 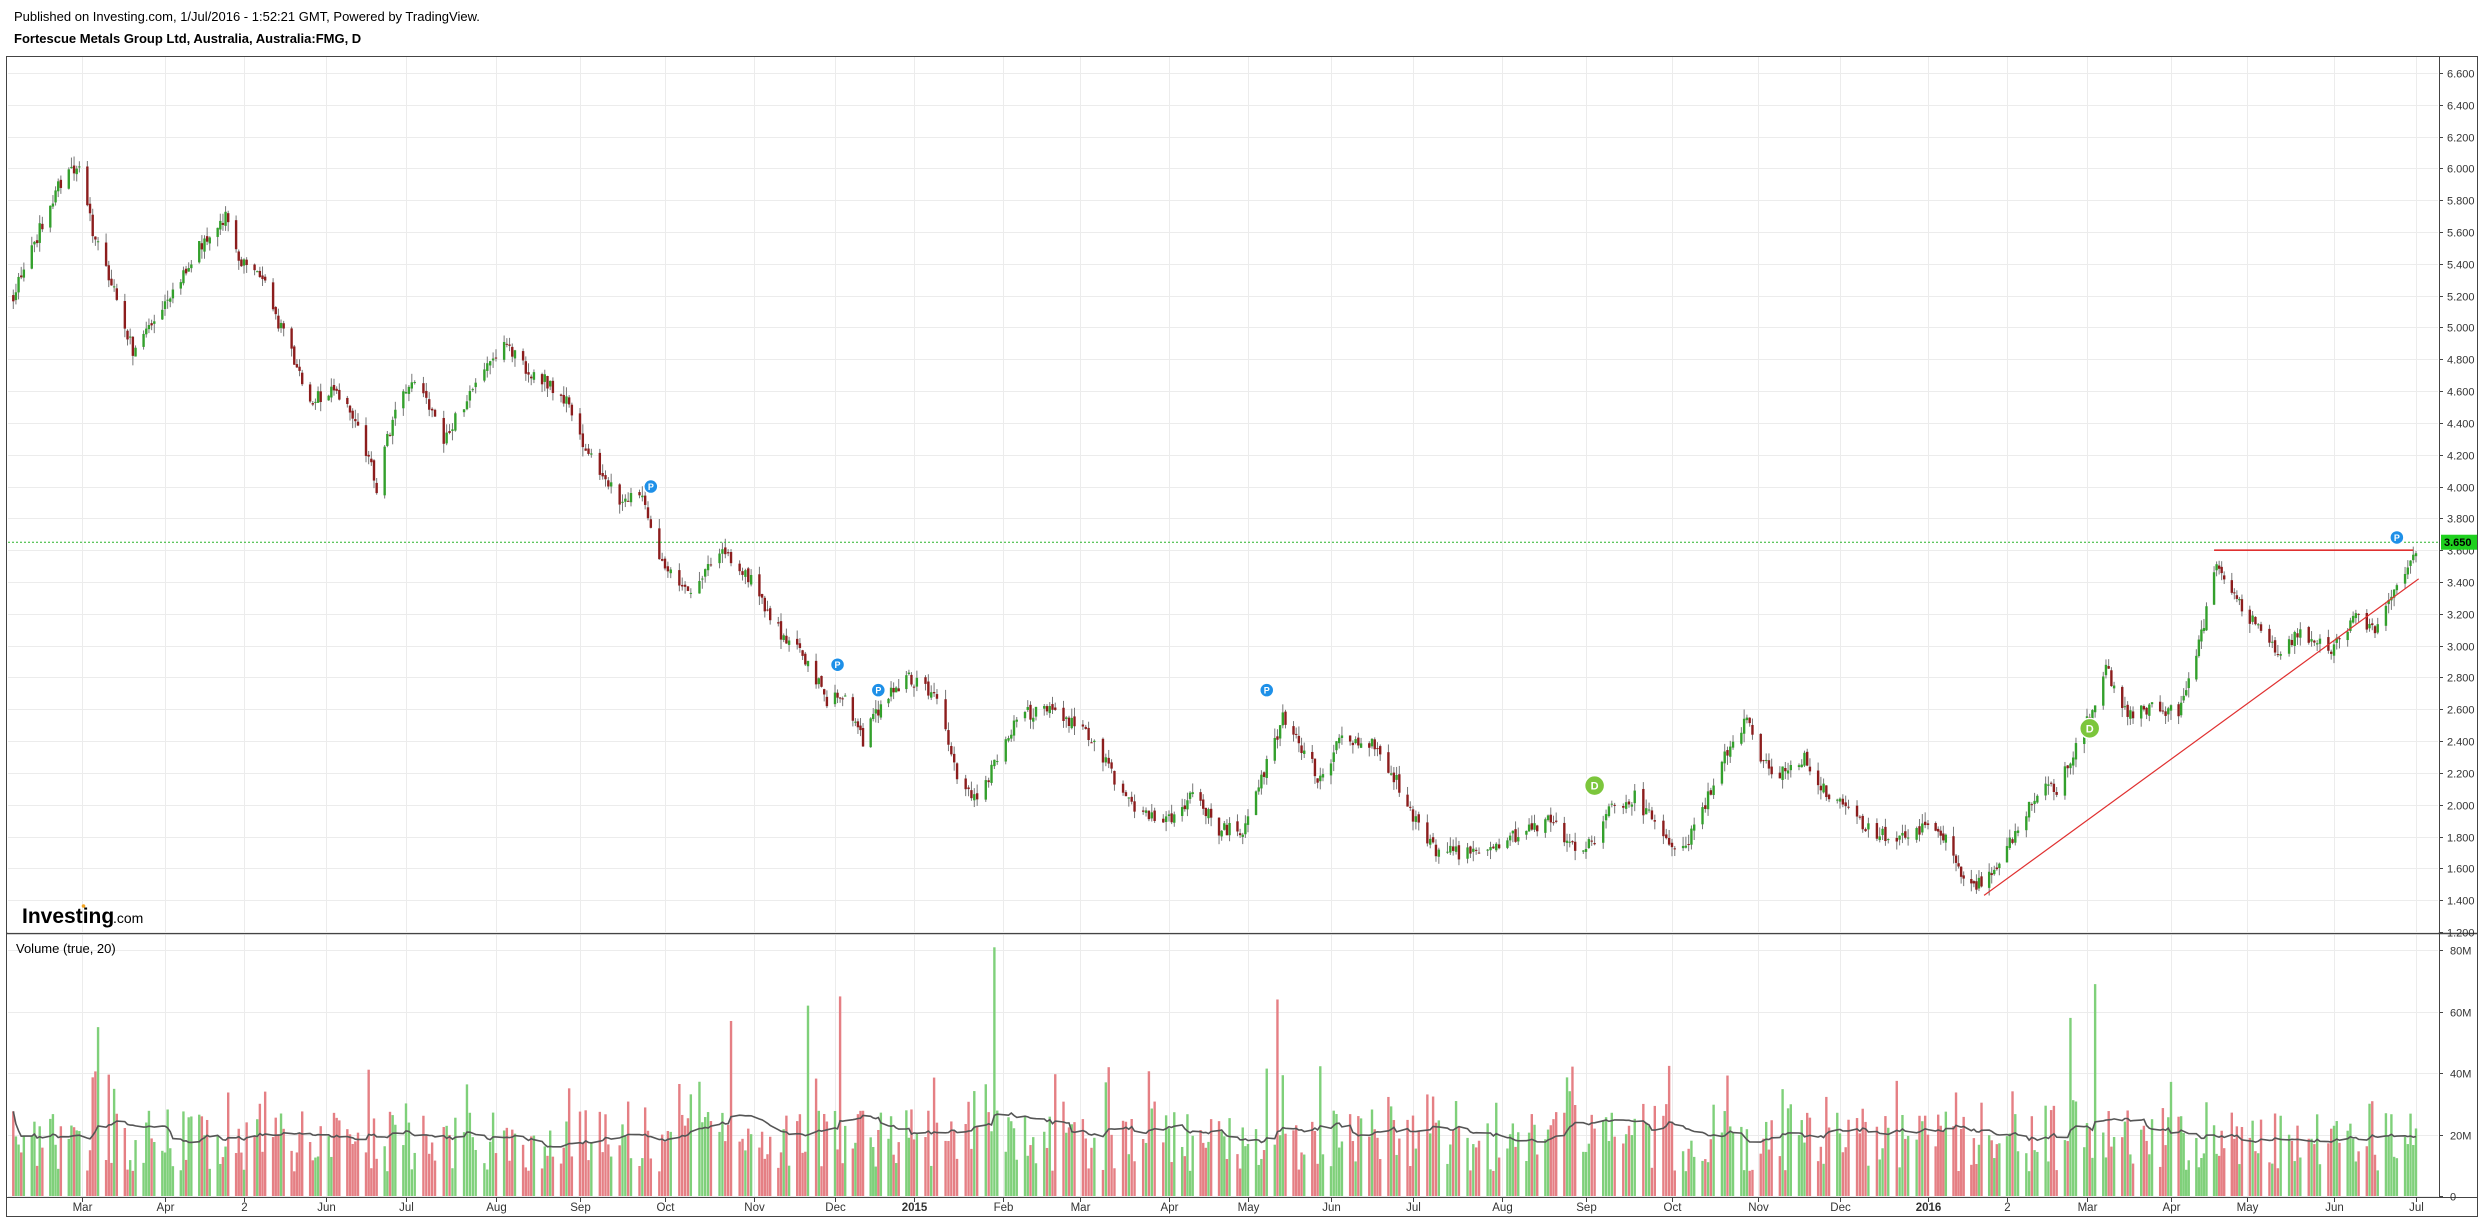 I want to click on trend-line, so click(x=2201, y=737).